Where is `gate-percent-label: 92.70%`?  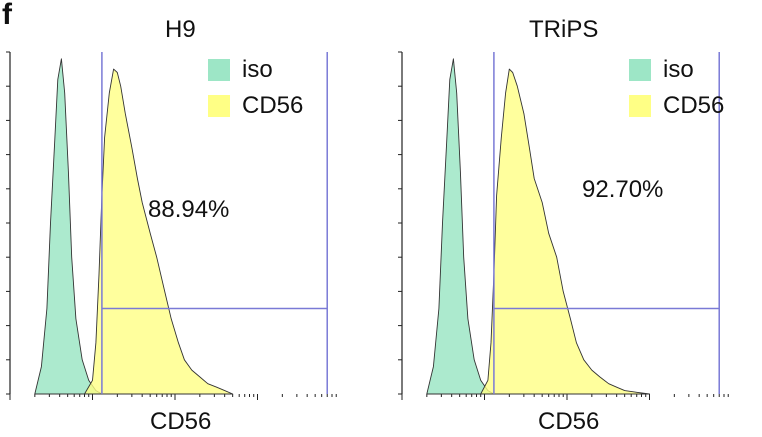
gate-percent-label: 92.70% is located at coordinates (623, 189).